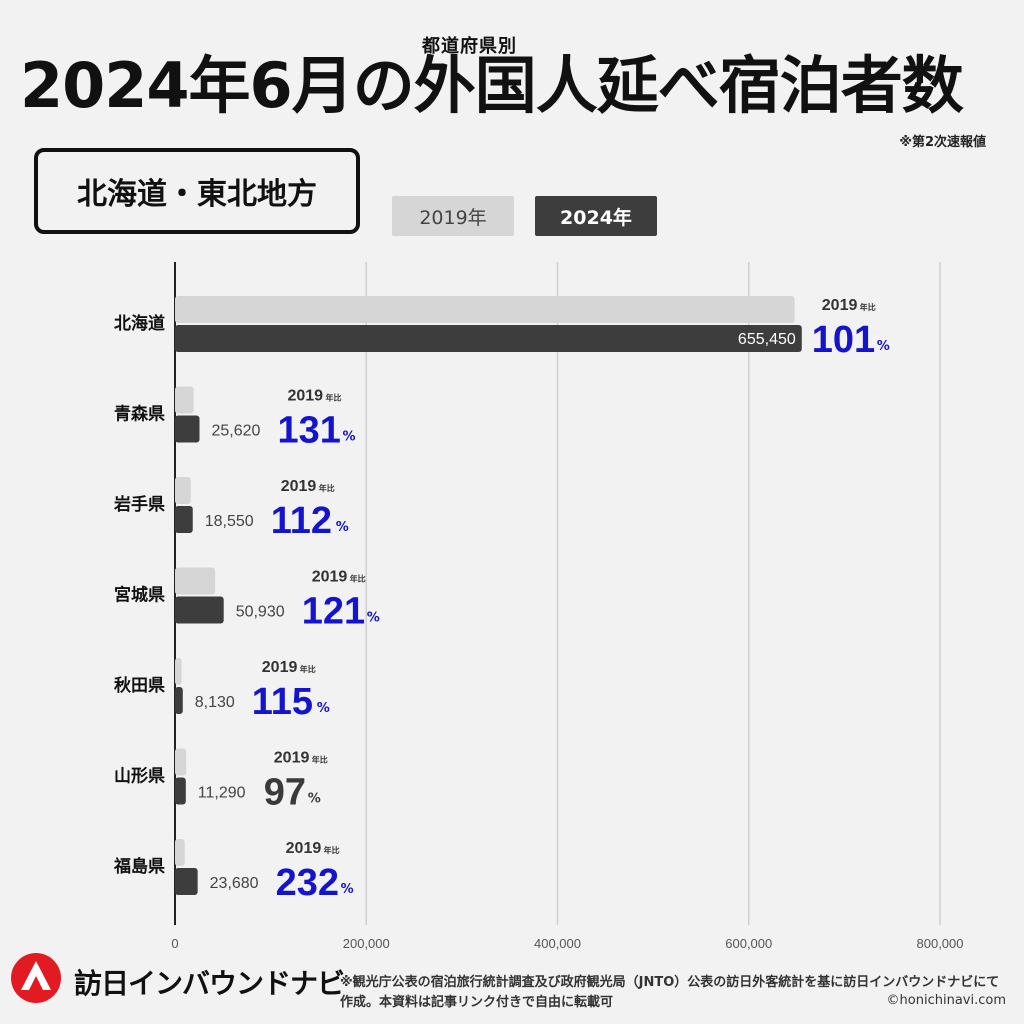 Image resolution: width=1024 pixels, height=1024 pixels. I want to click on value-label-2024: 23,680, so click(234, 883).